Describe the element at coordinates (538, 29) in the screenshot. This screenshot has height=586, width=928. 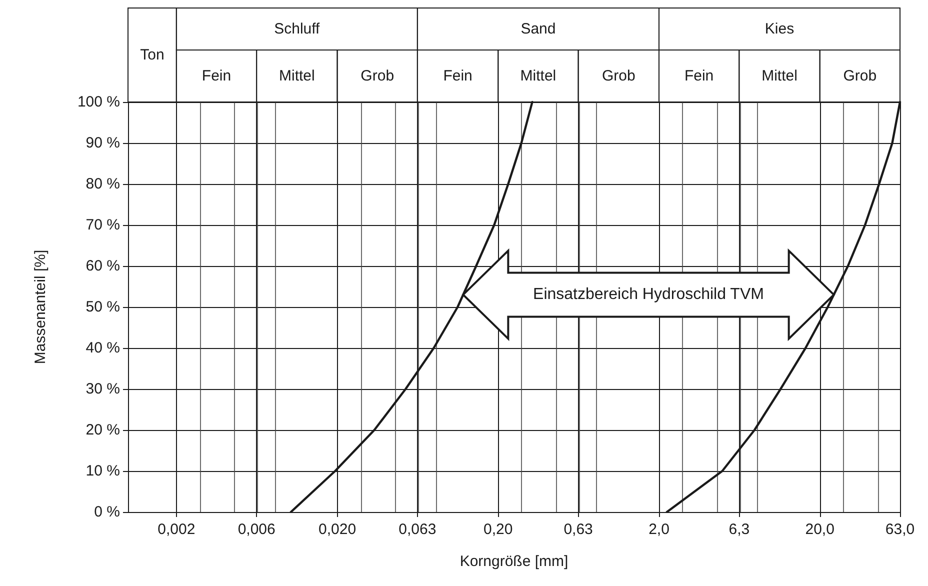
I see `text: Sand` at that location.